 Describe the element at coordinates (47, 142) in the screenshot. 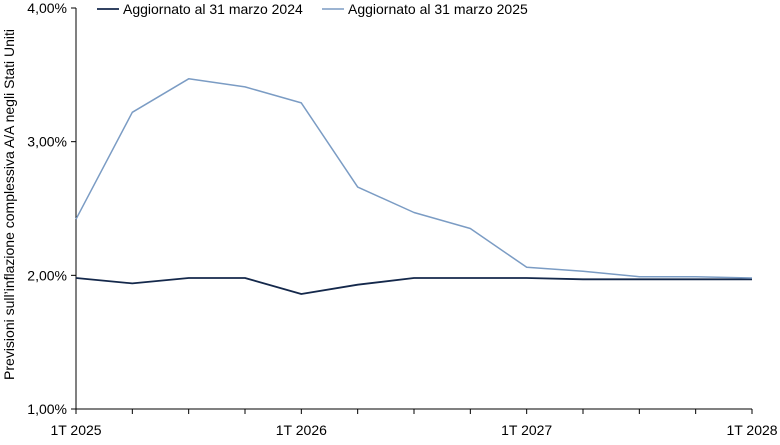

I see `y-tick-label: 3,00%` at that location.